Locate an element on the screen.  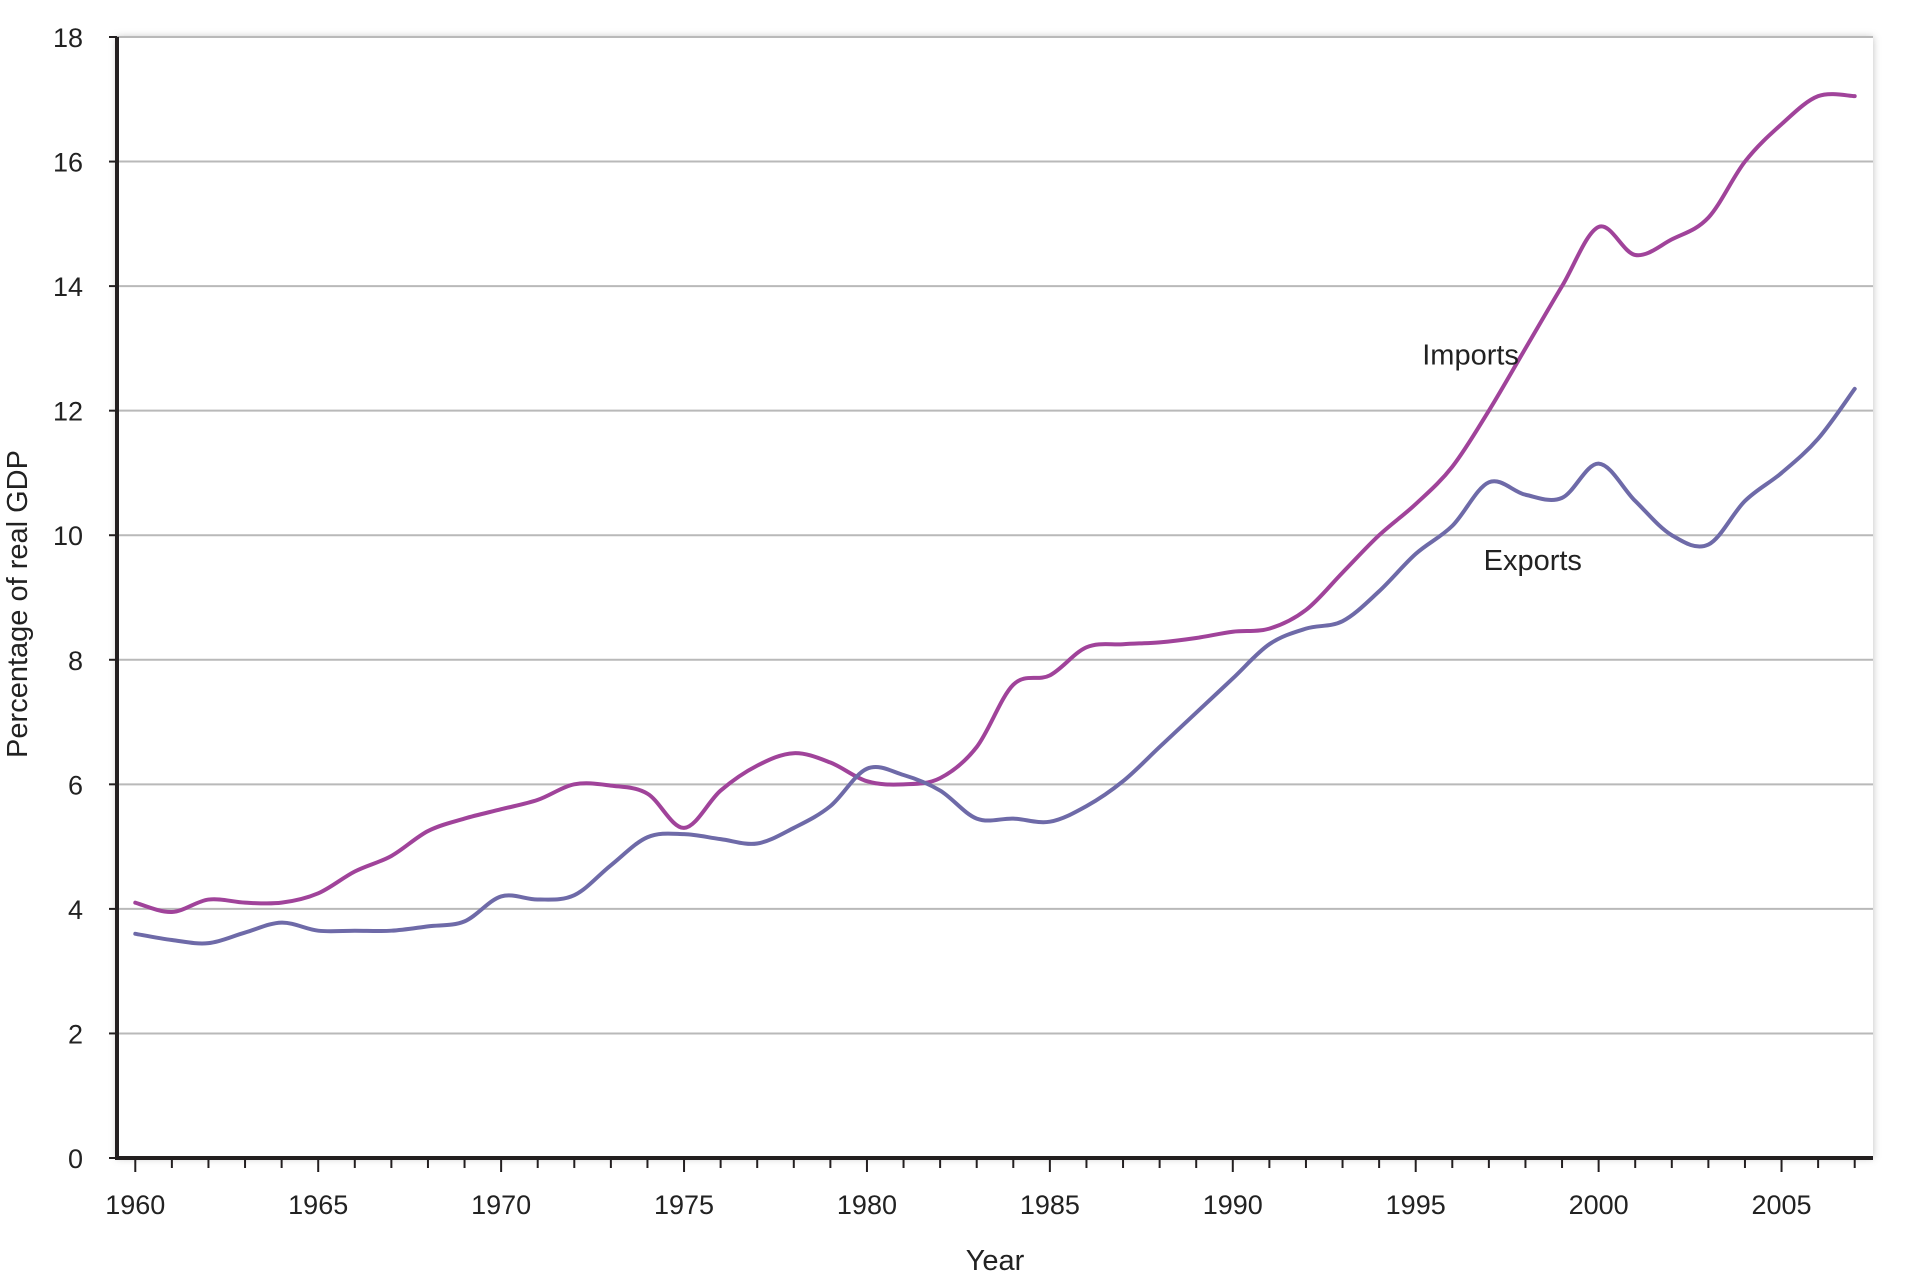
x-tick-label: 1960 is located at coordinates (135, 1205).